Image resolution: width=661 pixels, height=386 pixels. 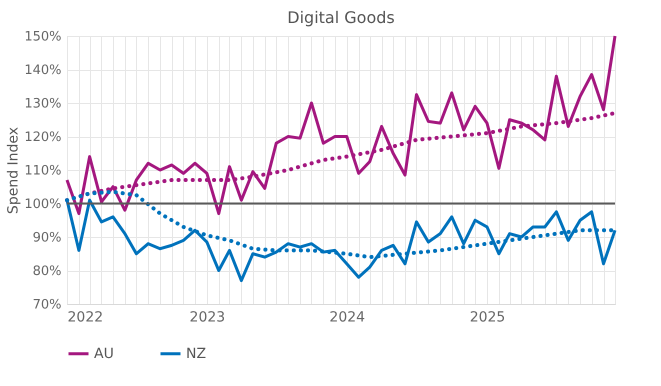 I want to click on legend-label: AU, so click(x=104, y=354).